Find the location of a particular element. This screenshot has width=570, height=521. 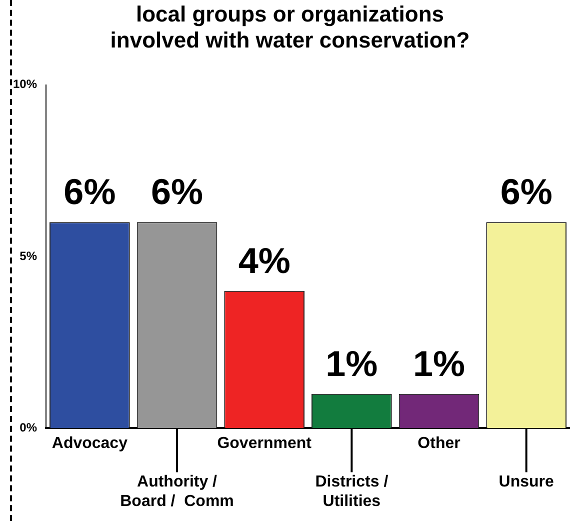

text: involved with water conservation? is located at coordinates (290, 40).